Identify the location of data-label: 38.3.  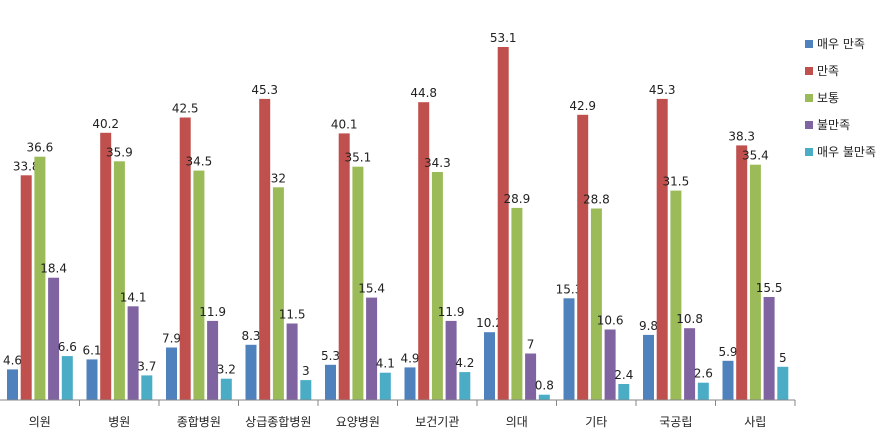
(741, 136).